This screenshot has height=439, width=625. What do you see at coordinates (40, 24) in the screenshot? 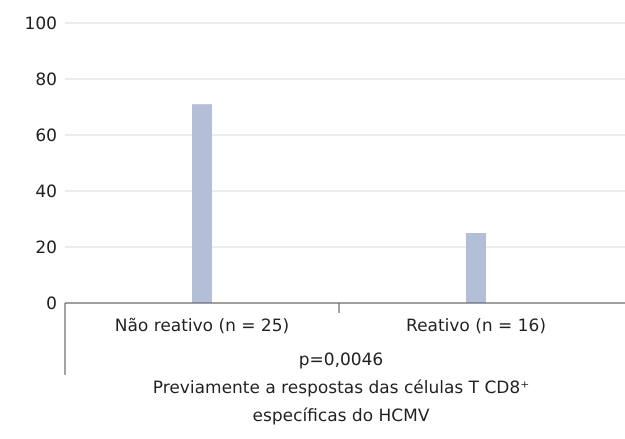
I see `y-tick-label: 100` at bounding box center [40, 24].